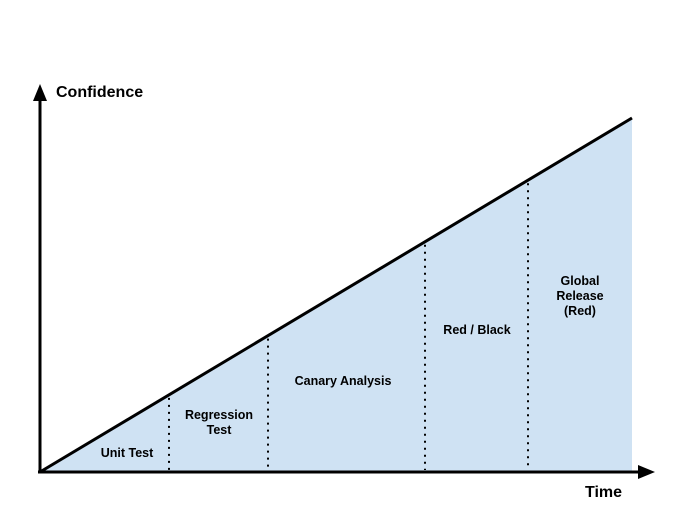 The height and width of the screenshot is (512, 675). I want to click on stage-label-line: Red / Black, so click(476, 330).